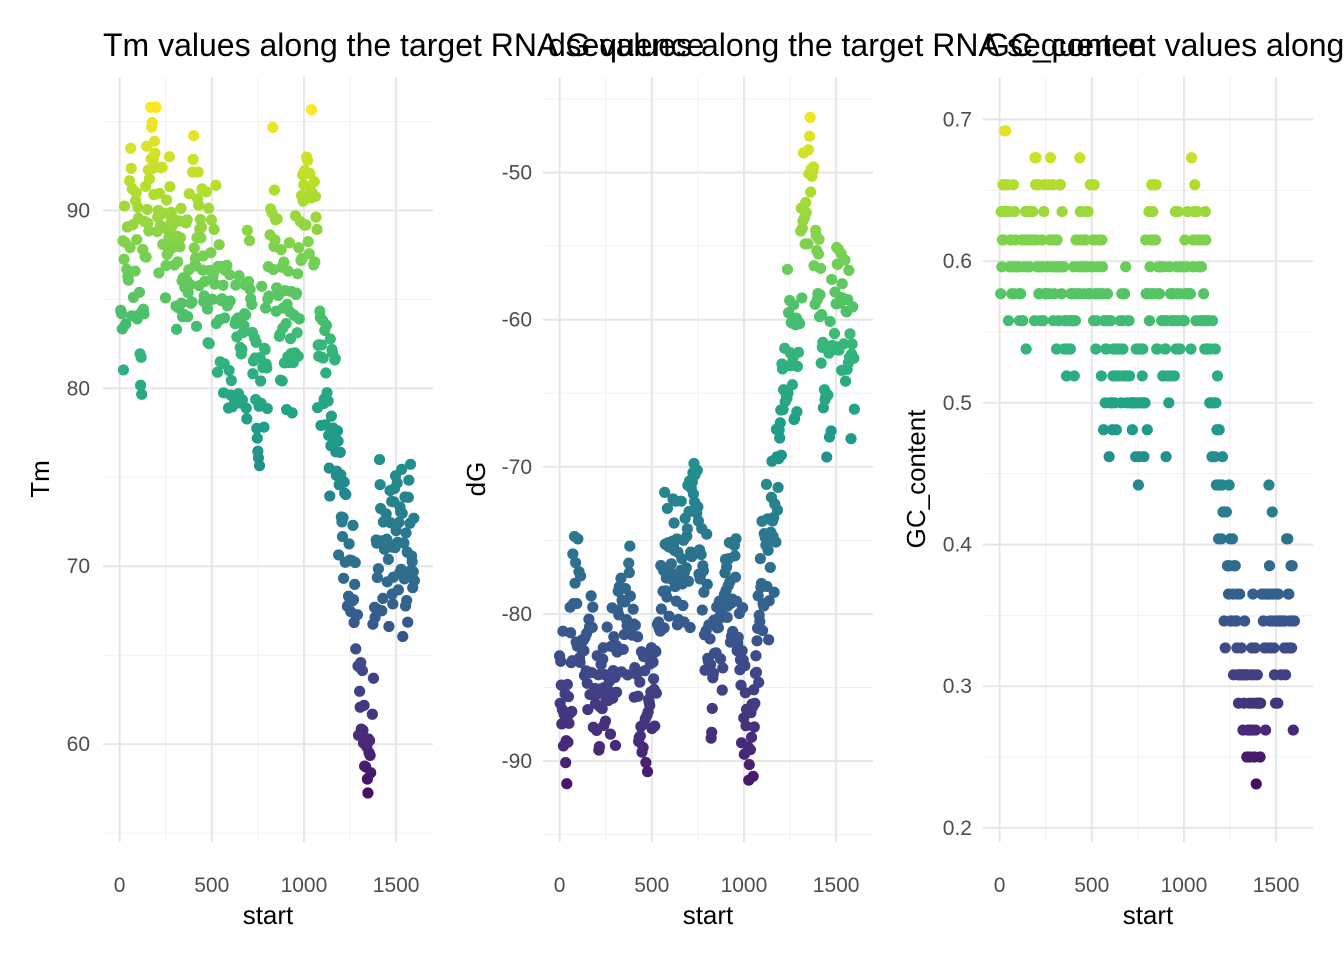 This screenshot has width=1344, height=960. What do you see at coordinates (517, 614) in the screenshot?
I see `y-tick-label: -80` at bounding box center [517, 614].